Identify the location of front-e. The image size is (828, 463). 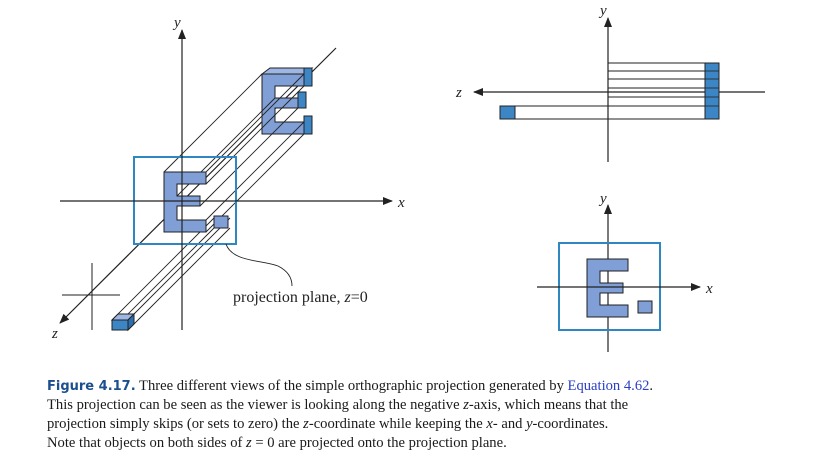
(607, 288).